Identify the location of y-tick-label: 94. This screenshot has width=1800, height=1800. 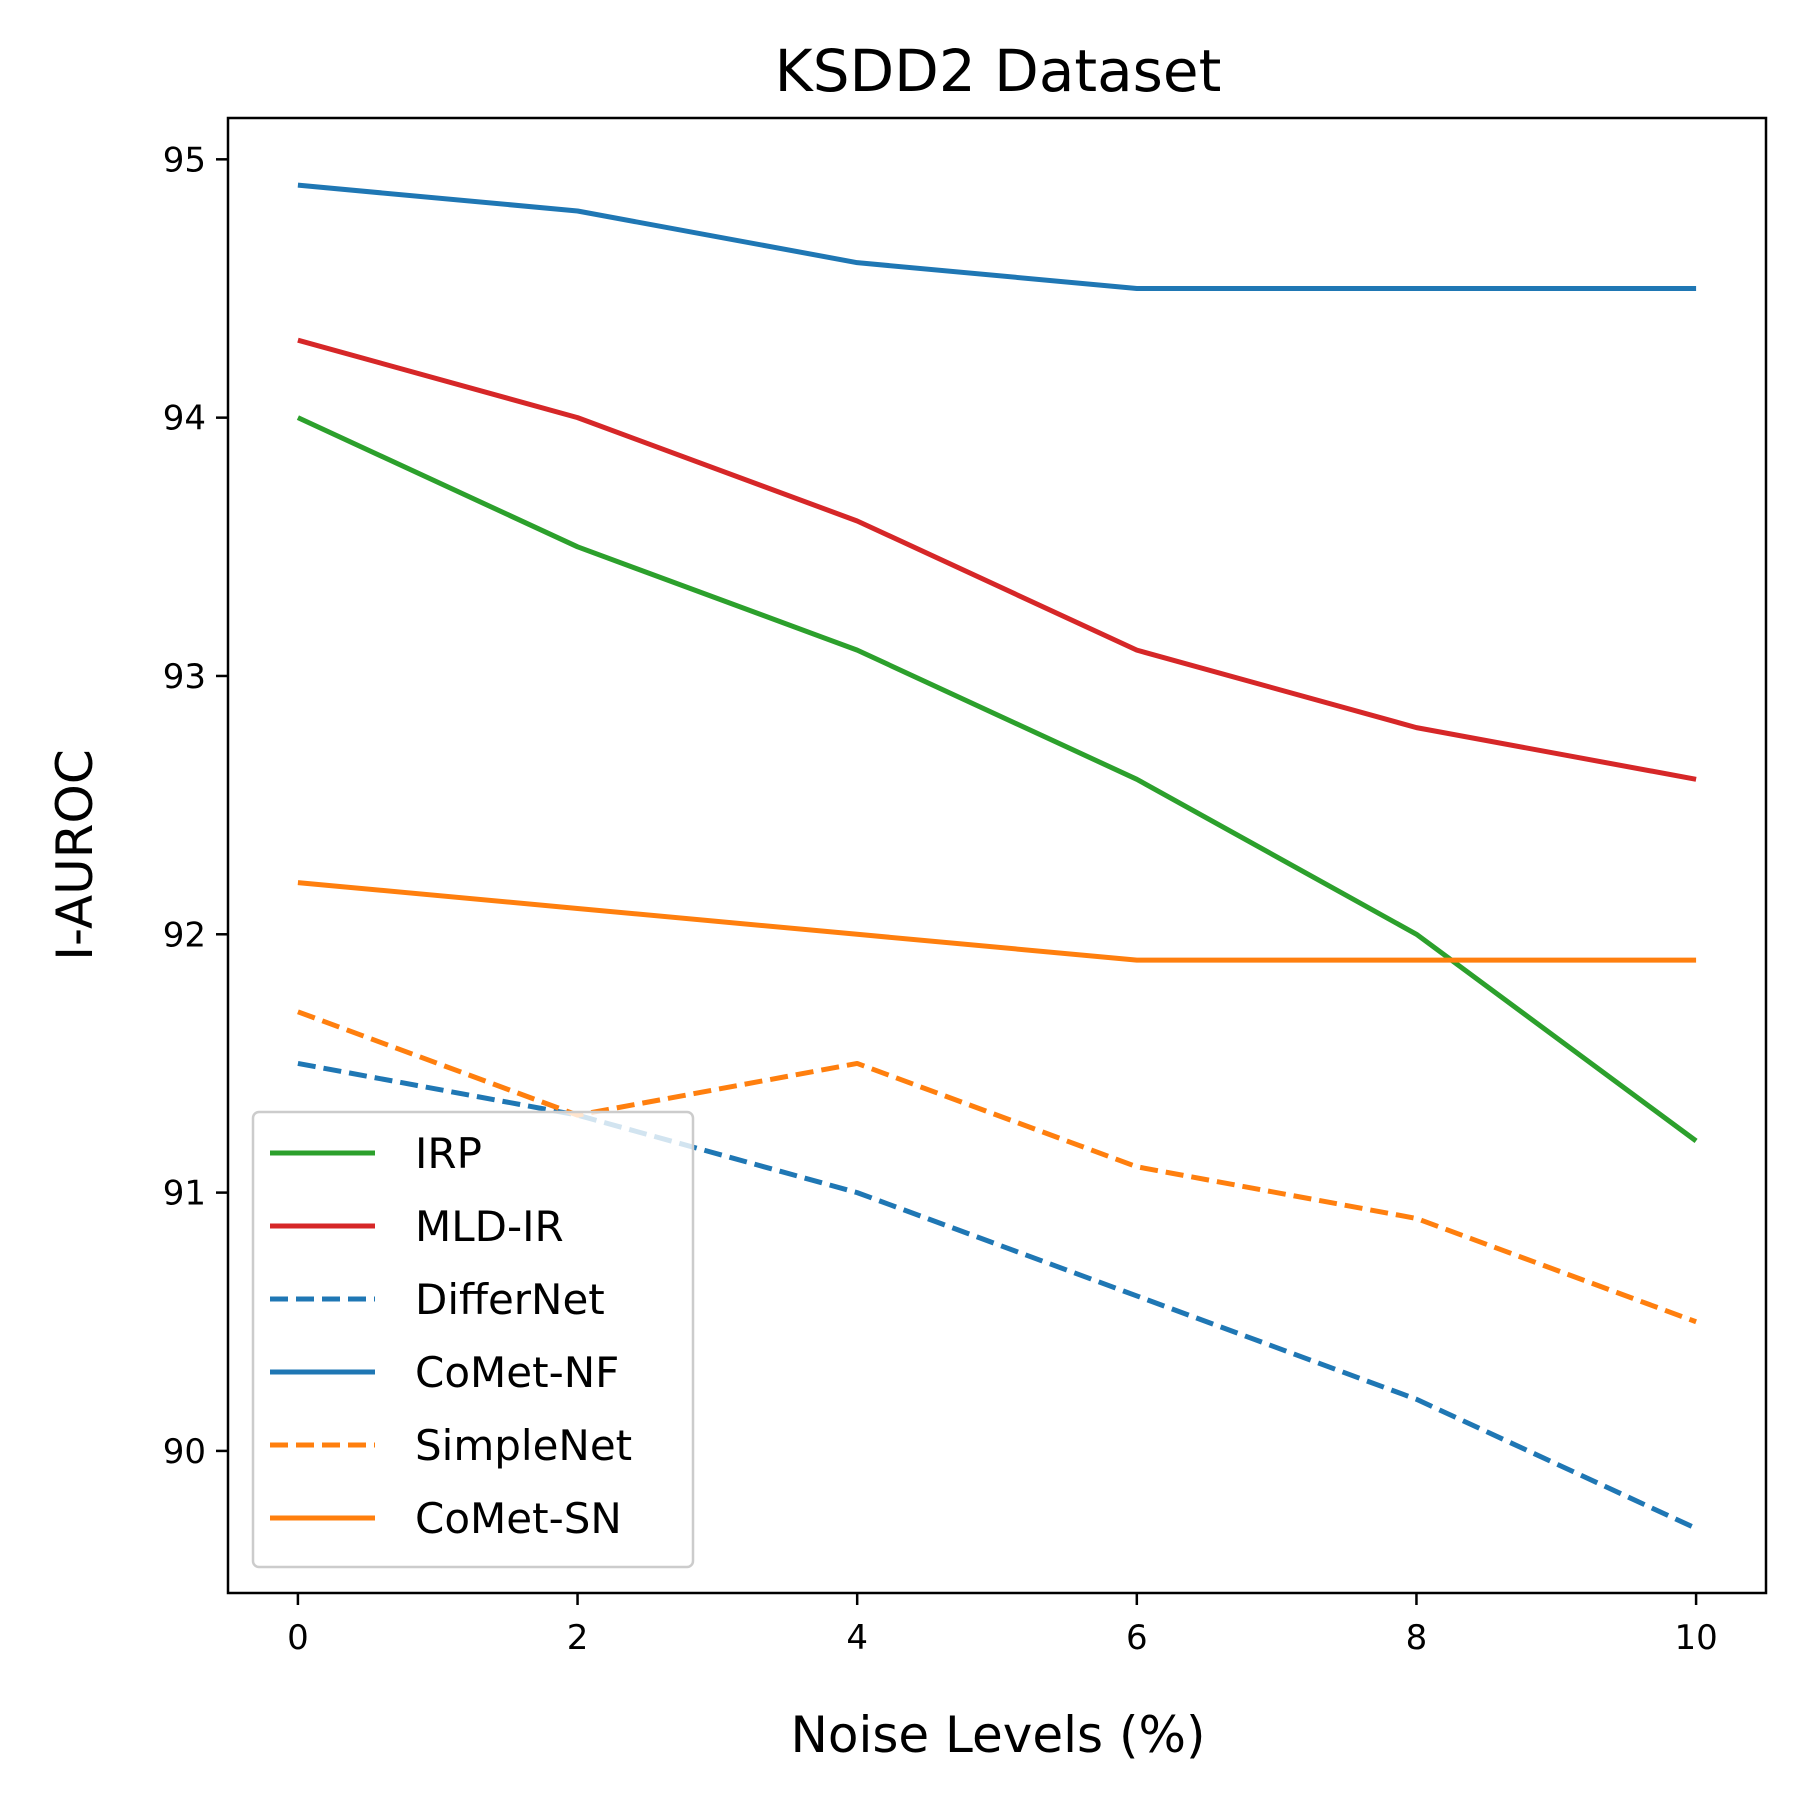
(184, 419).